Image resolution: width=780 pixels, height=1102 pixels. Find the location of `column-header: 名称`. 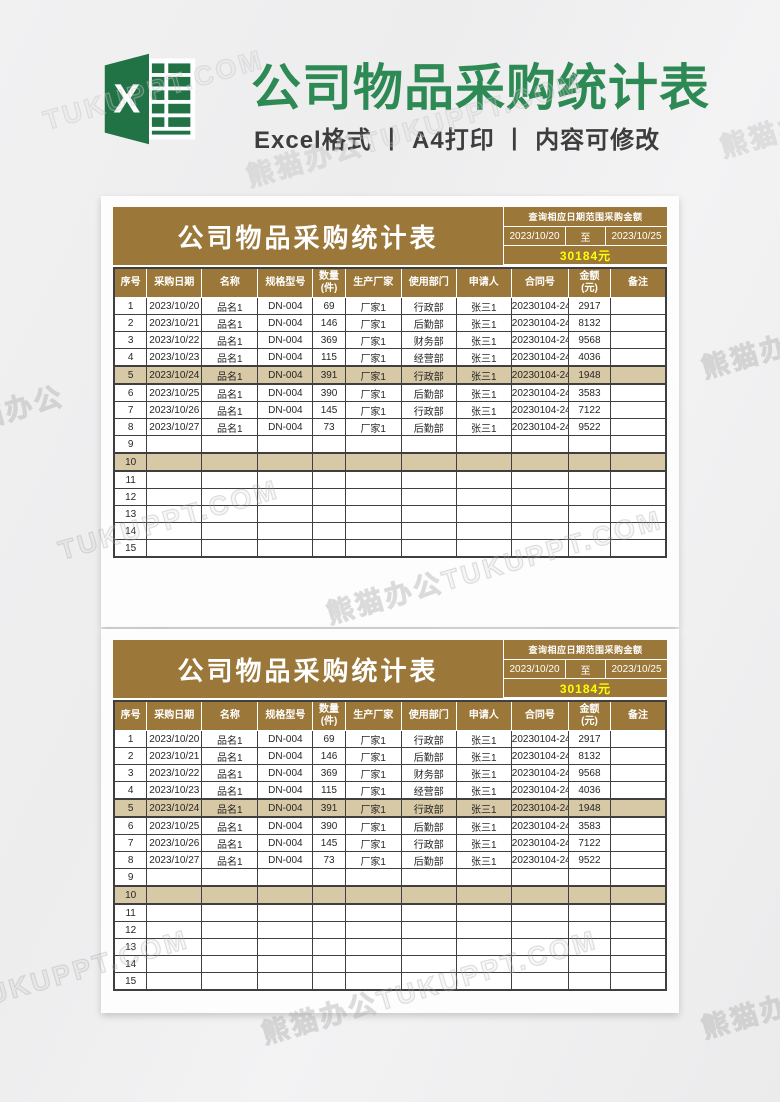

column-header: 名称 is located at coordinates (230, 282).